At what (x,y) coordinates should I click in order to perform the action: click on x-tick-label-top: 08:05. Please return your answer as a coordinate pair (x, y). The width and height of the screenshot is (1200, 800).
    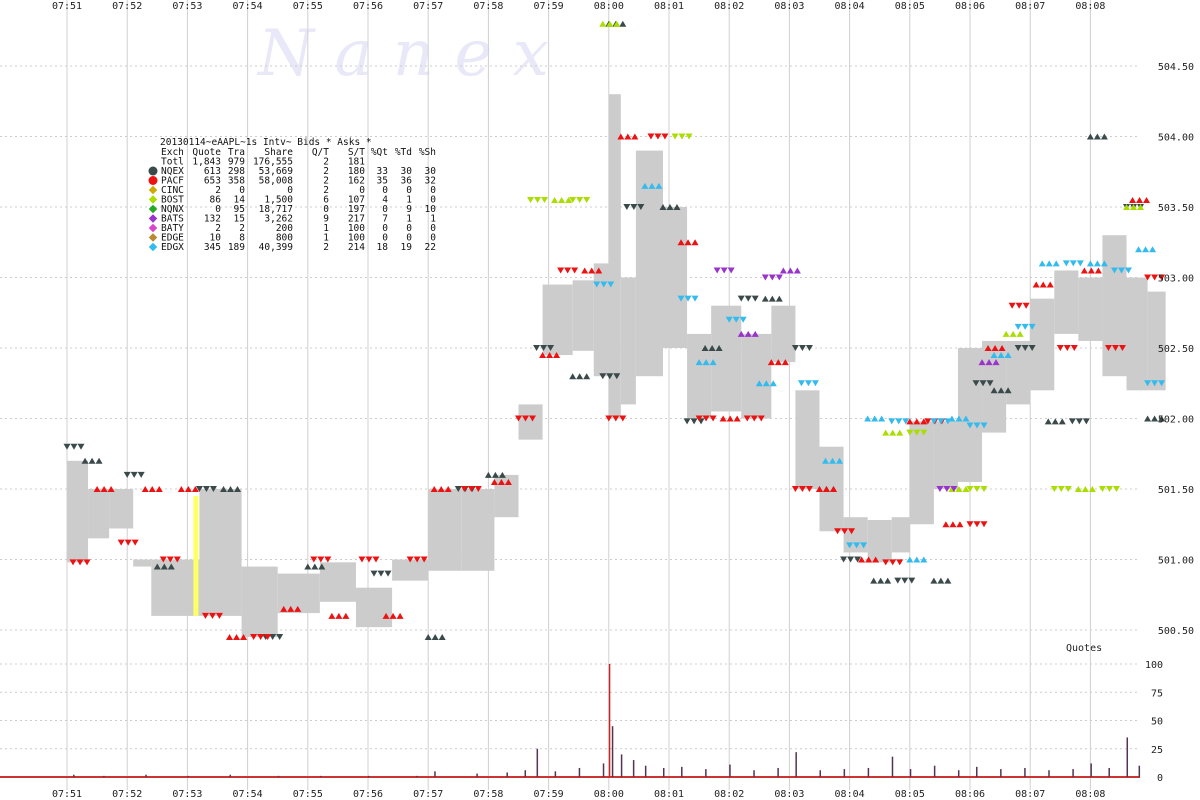
    Looking at the image, I should click on (910, 6).